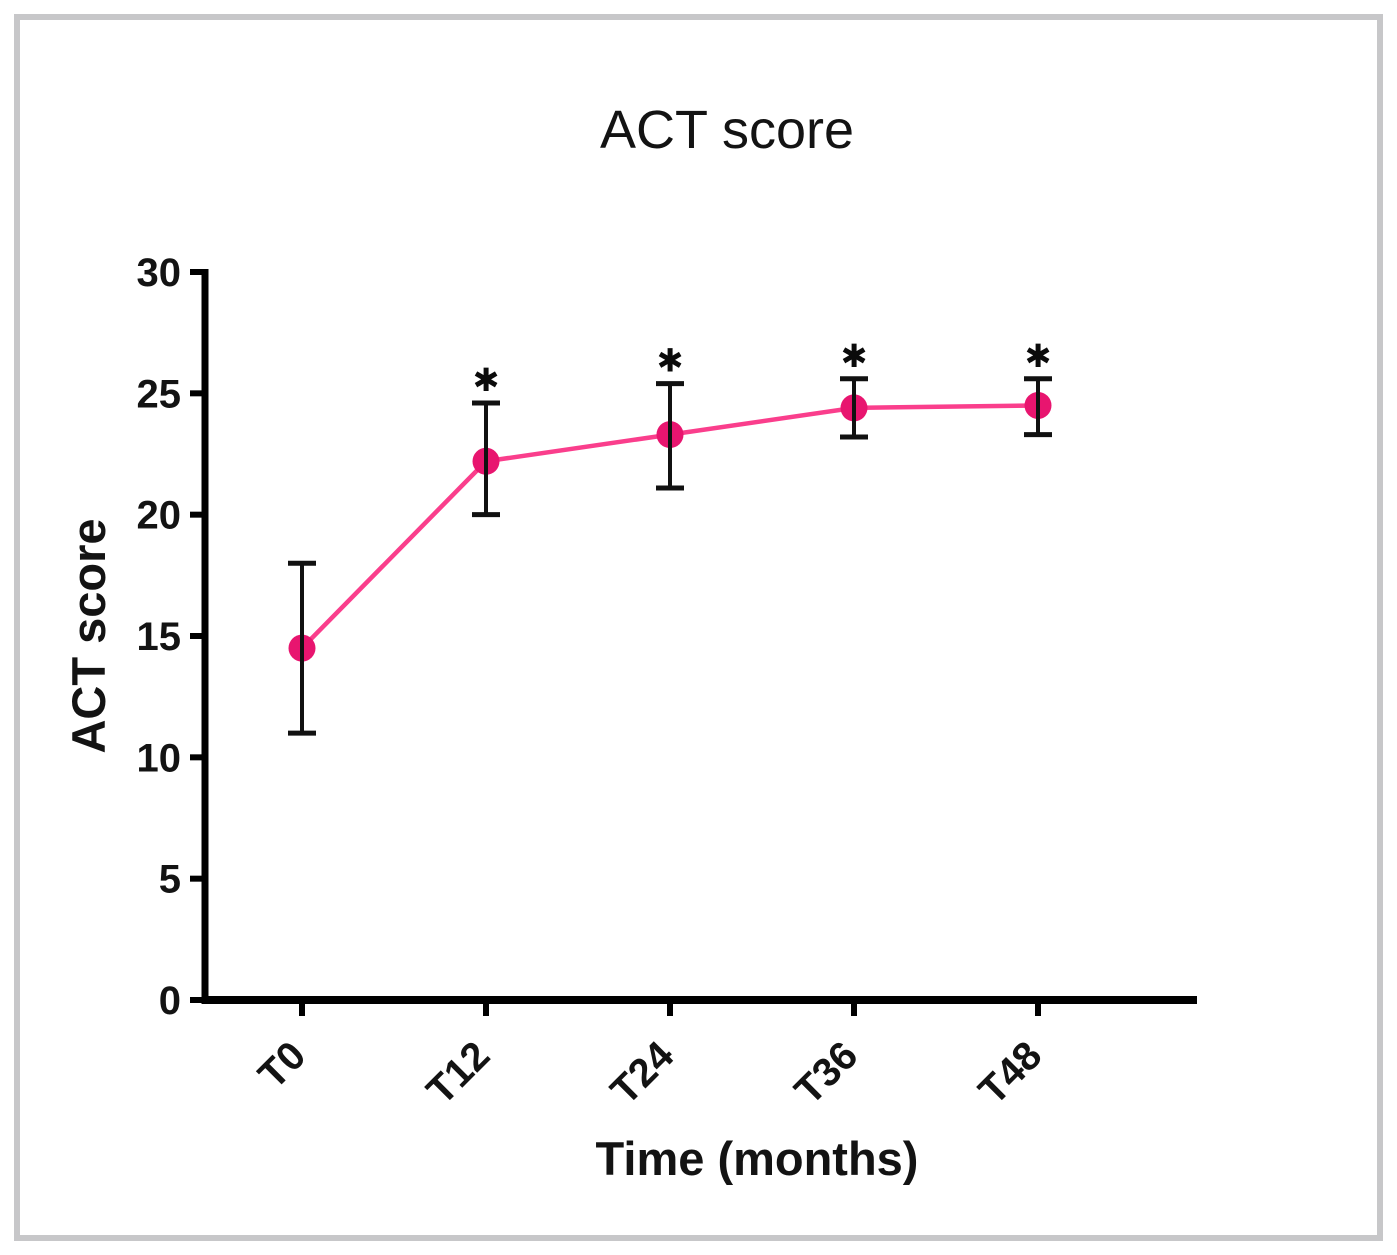 The width and height of the screenshot is (1397, 1255). I want to click on x-tick-label: T12, so click(459, 1073).